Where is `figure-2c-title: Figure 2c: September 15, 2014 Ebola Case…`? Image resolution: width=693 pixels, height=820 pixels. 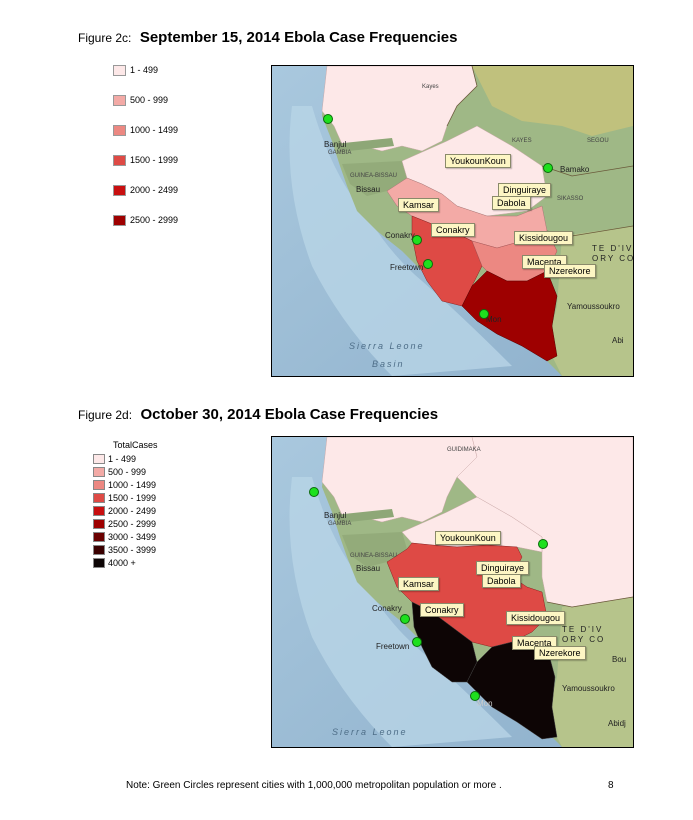
figure-2c-title: Figure 2c: September 15, 2014 Ebola Case… is located at coordinates (267, 38).